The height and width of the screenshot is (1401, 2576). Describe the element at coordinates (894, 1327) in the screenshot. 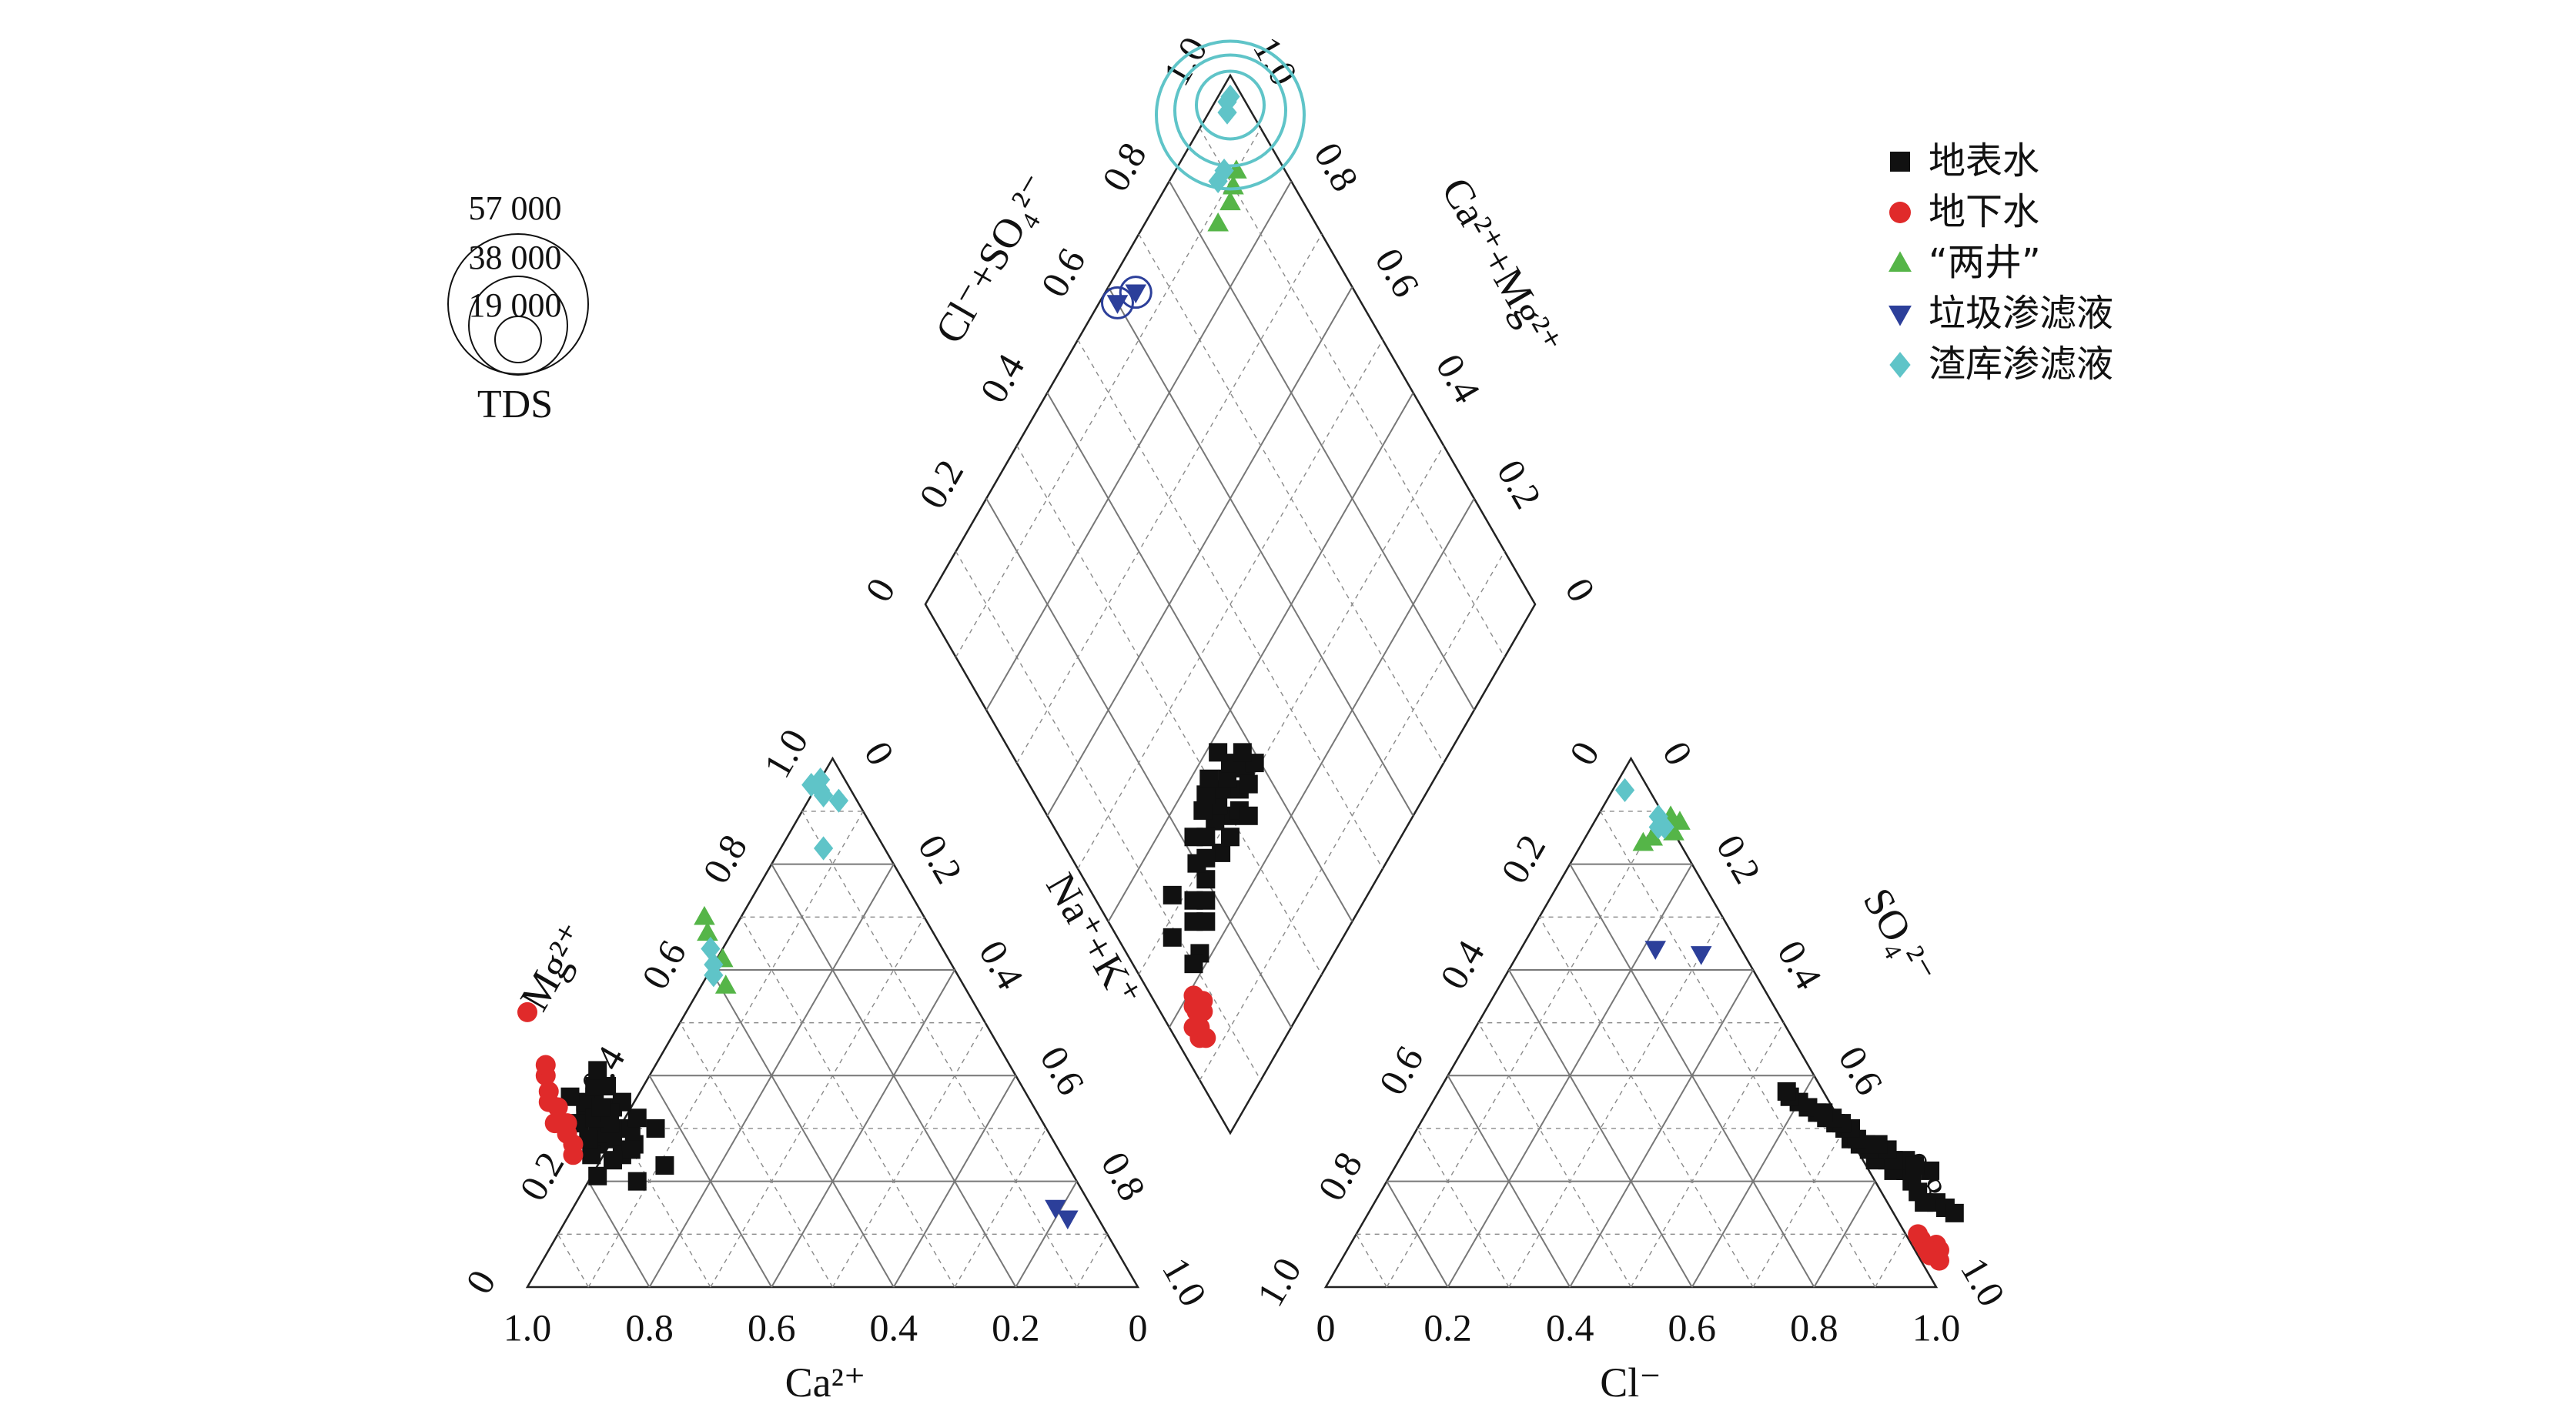

I see `cation-bottom-tick-label: 0.4` at that location.